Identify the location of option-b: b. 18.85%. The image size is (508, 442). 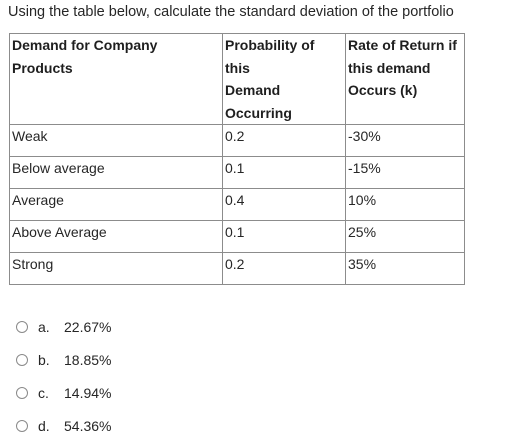
(63, 359).